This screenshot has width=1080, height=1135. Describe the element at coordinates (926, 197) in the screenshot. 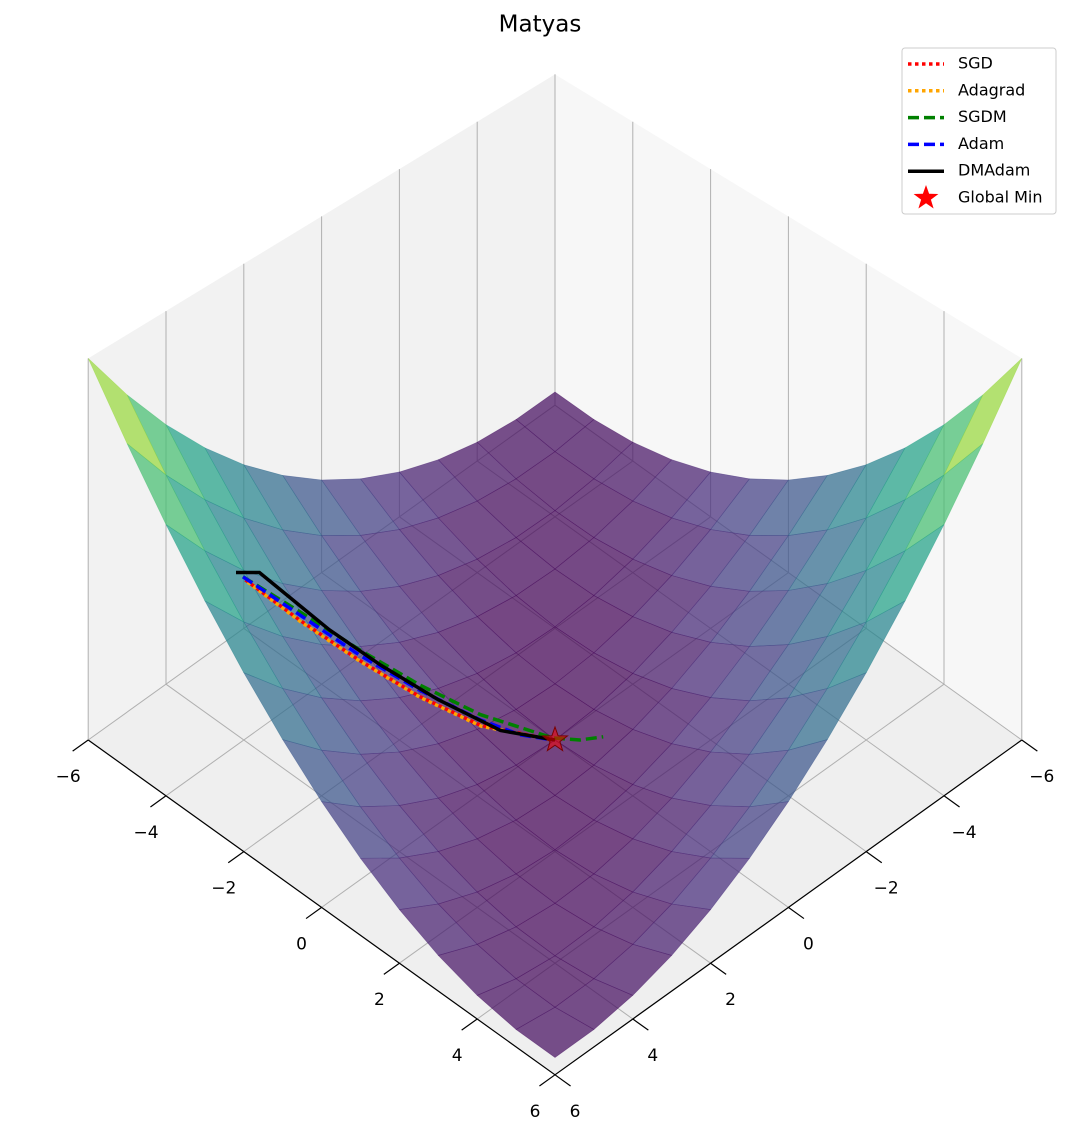

I see `legend-swatch` at that location.